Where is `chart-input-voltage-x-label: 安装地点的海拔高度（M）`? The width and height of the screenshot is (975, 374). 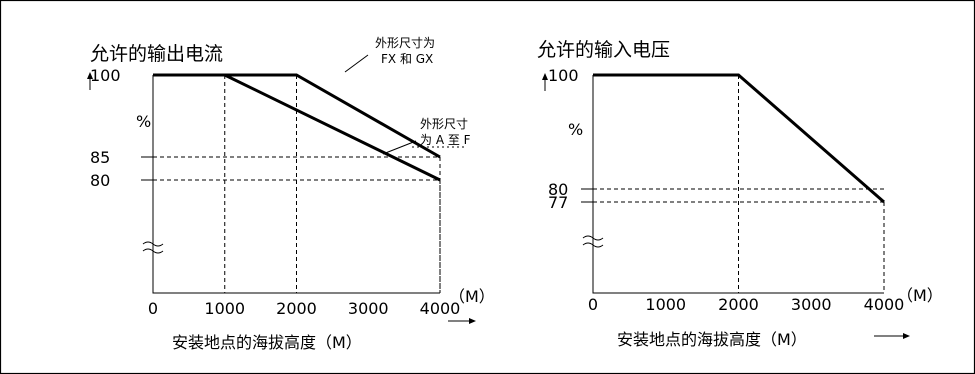 chart-input-voltage-x-label: 安装地点的海拔高度（M） is located at coordinates (712, 339).